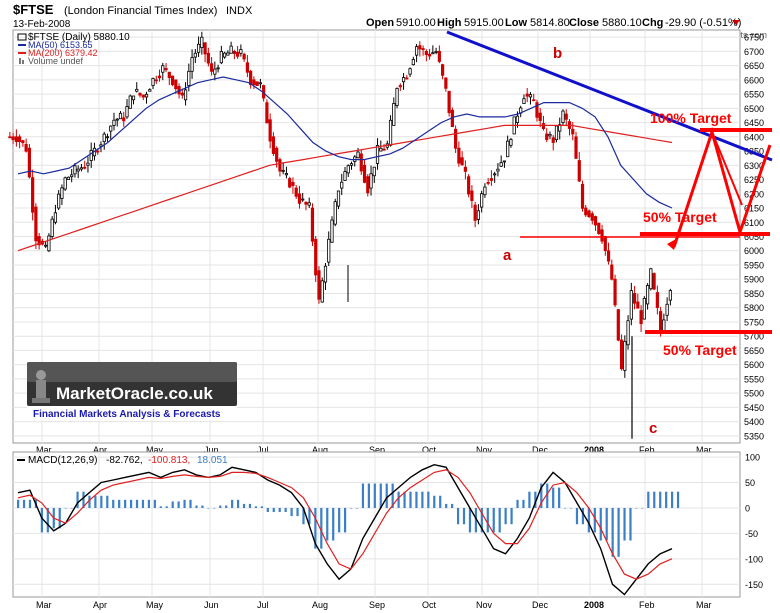 The height and width of the screenshot is (613, 780). Describe the element at coordinates (33, 9) in the screenshot. I see `symbol-label: $FTSE` at that location.